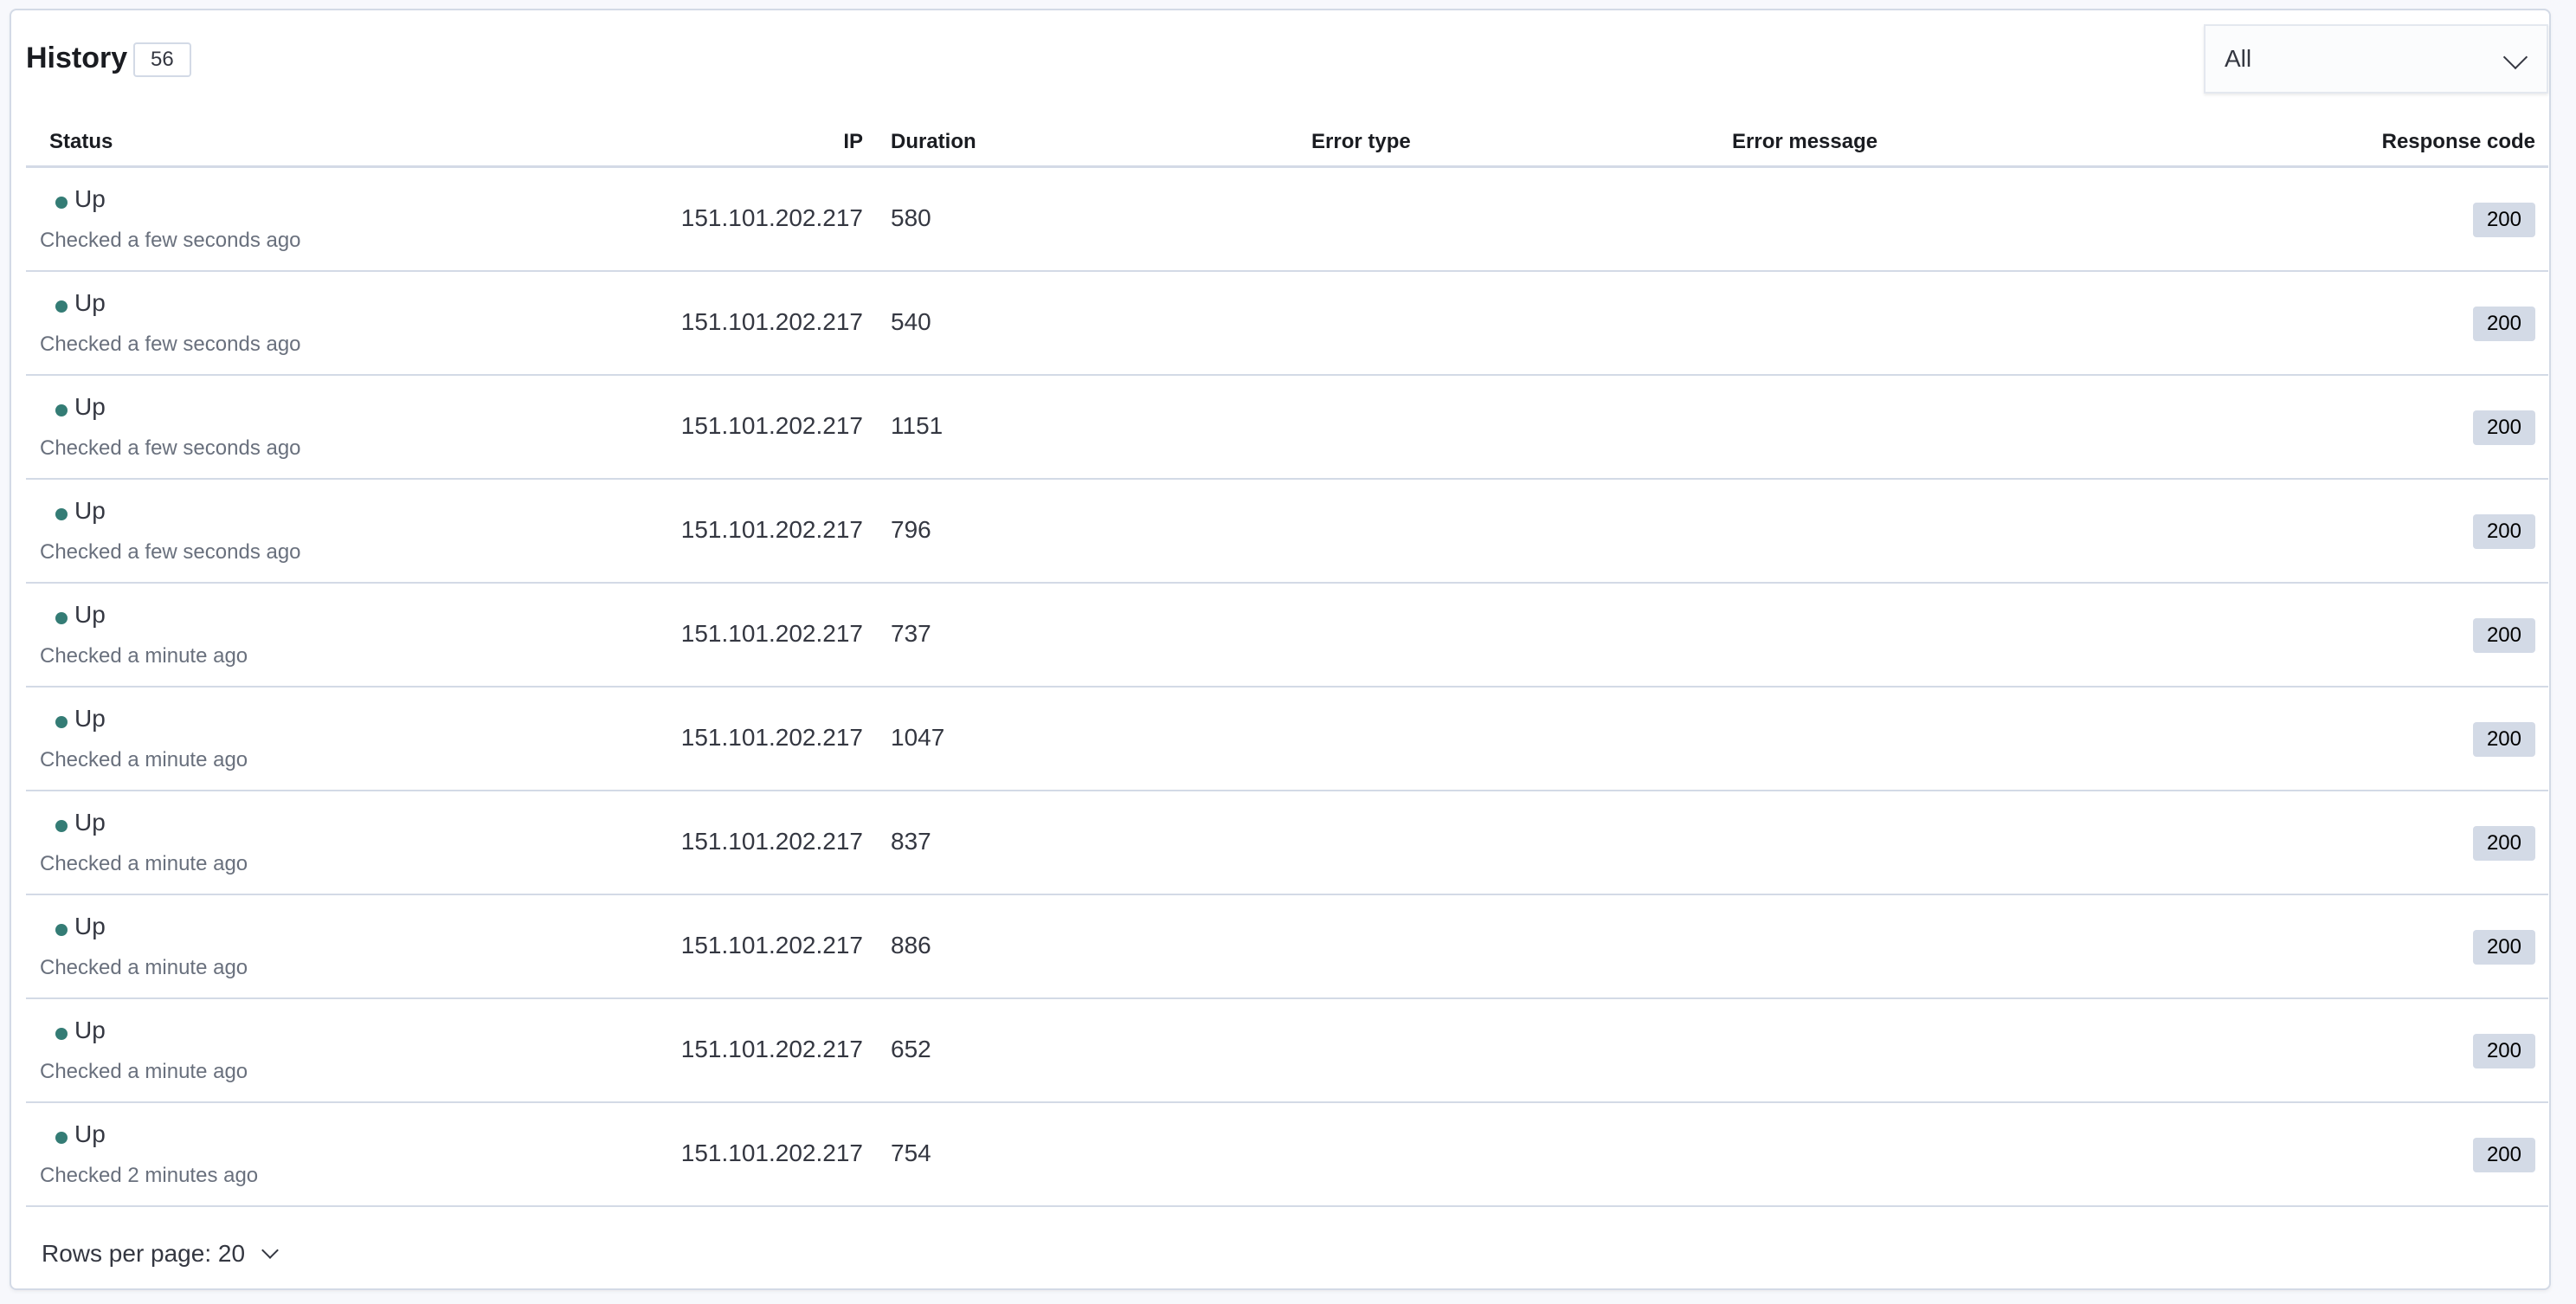 Image resolution: width=2576 pixels, height=1304 pixels. What do you see at coordinates (2376, 59) in the screenshot?
I see `status-filter-select: All` at bounding box center [2376, 59].